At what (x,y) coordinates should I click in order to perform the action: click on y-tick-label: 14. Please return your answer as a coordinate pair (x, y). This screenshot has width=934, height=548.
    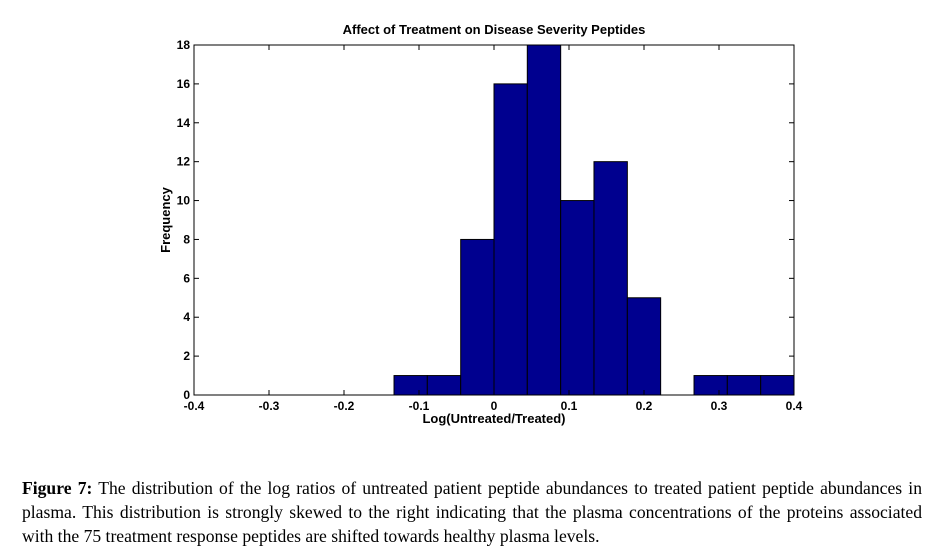
    Looking at the image, I should click on (184, 123).